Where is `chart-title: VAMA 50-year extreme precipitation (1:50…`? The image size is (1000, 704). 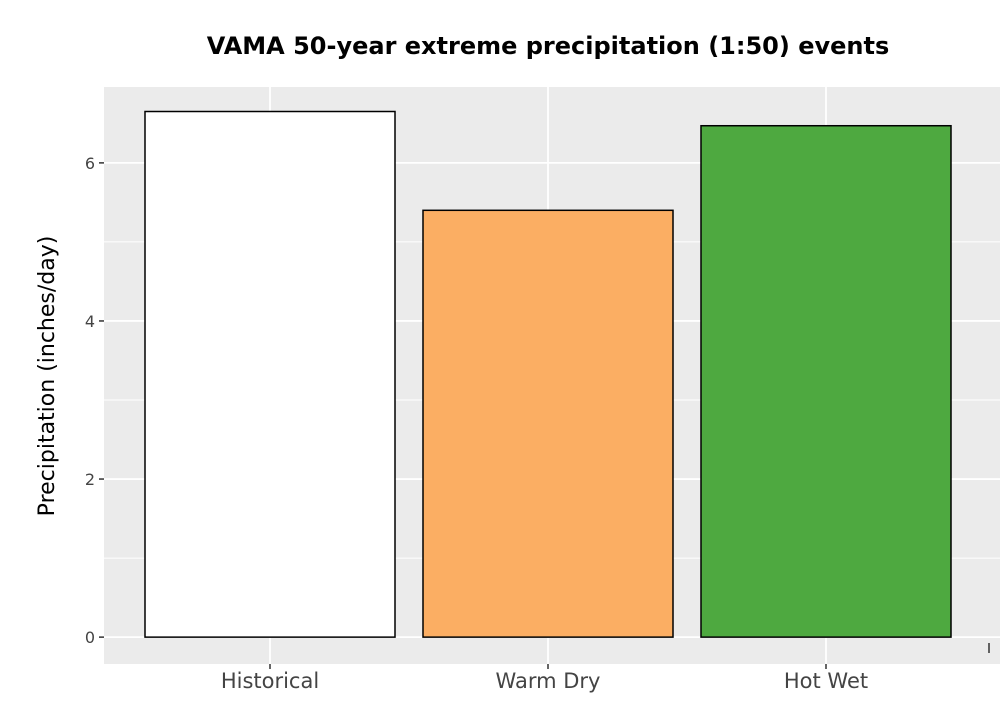
chart-title: VAMA 50-year extreme precipitation (1:50… is located at coordinates (548, 46).